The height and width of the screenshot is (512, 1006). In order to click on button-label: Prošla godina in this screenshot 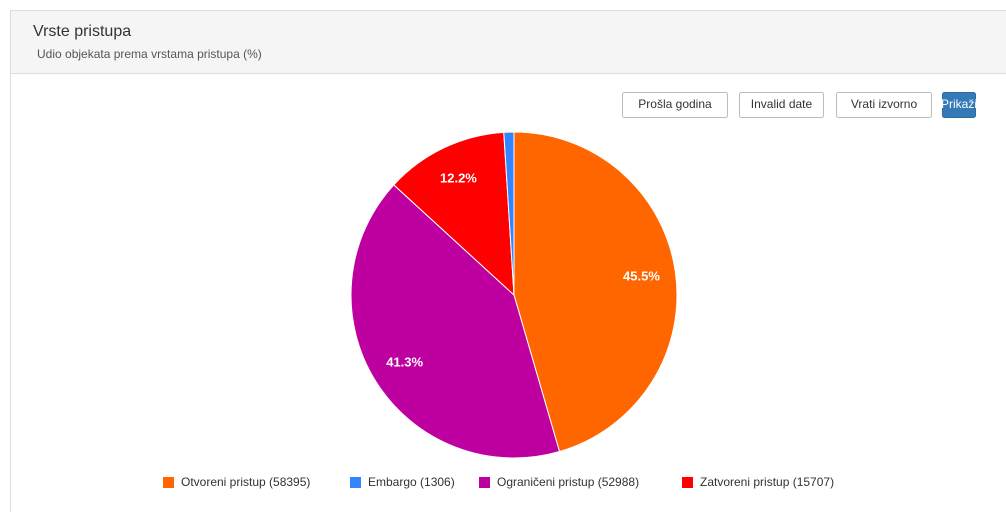, I will do `click(675, 104)`.